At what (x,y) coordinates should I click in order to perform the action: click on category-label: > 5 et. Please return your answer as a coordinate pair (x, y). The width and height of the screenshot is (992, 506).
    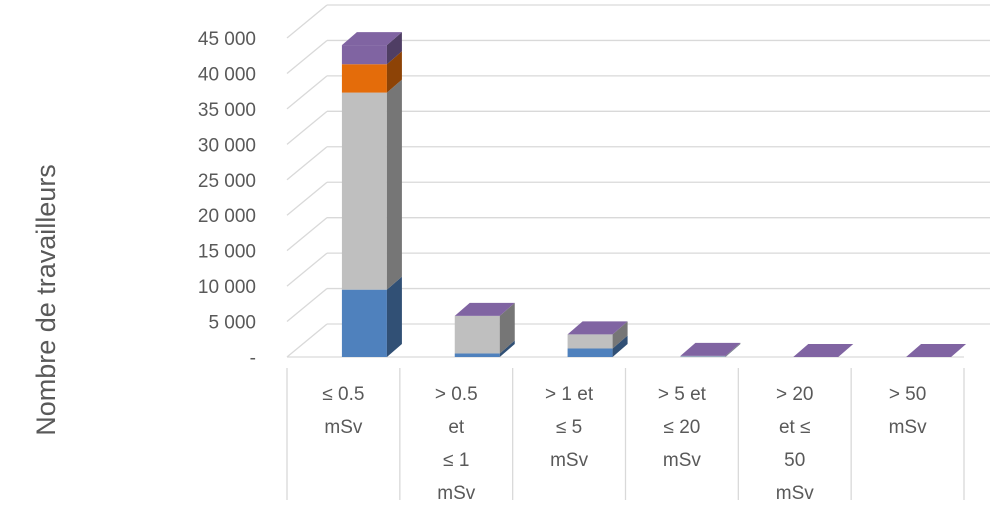
    Looking at the image, I should click on (682, 394).